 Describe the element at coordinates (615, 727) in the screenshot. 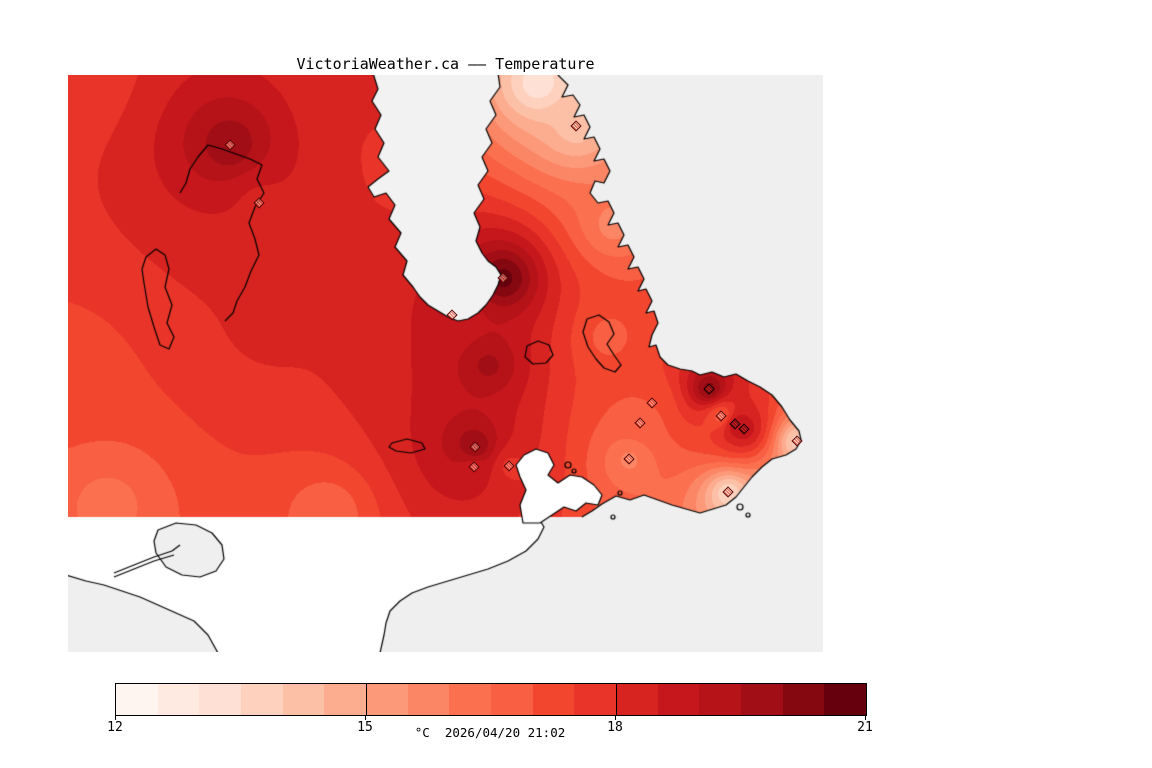

I see `colorbar-tick-18: 18` at that location.